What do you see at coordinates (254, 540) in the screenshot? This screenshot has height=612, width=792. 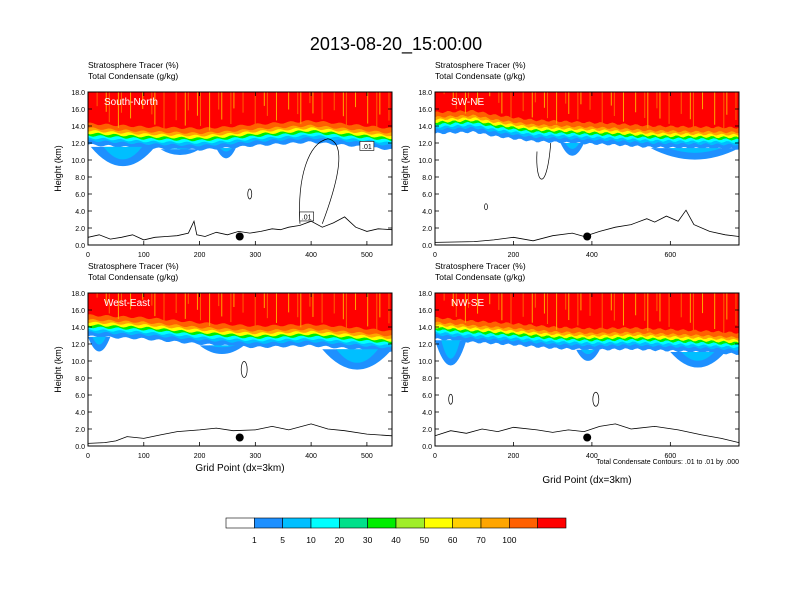 I see `colorbar-label: 1` at bounding box center [254, 540].